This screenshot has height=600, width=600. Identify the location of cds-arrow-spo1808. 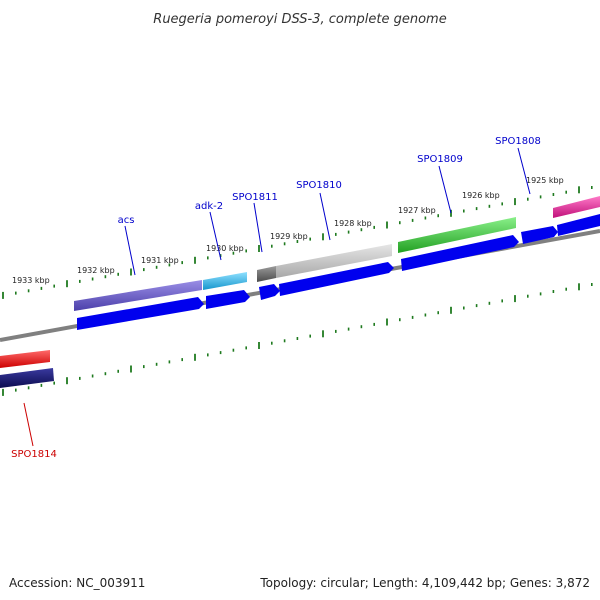
(539, 235).